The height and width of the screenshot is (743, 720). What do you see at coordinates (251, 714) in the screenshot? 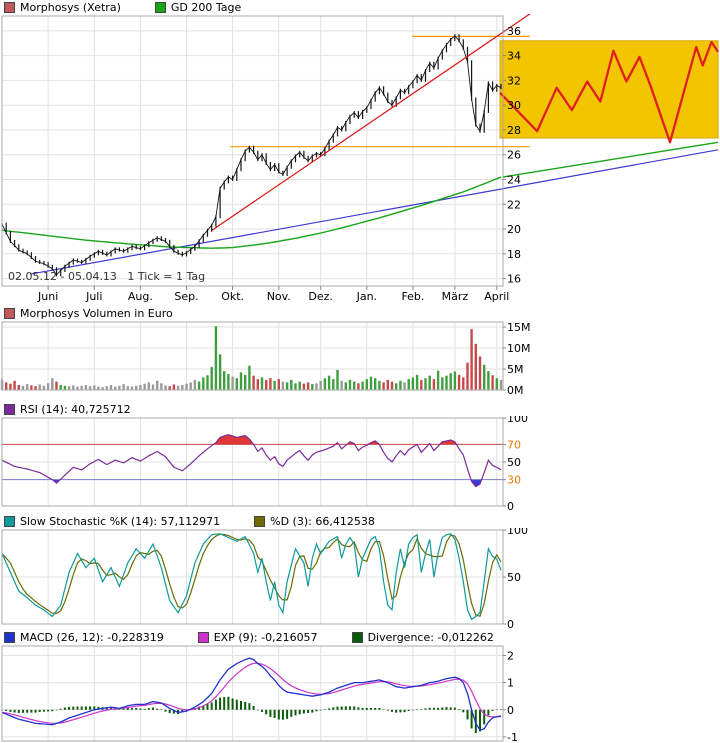
I see `divergence-histogram` at bounding box center [251, 714].